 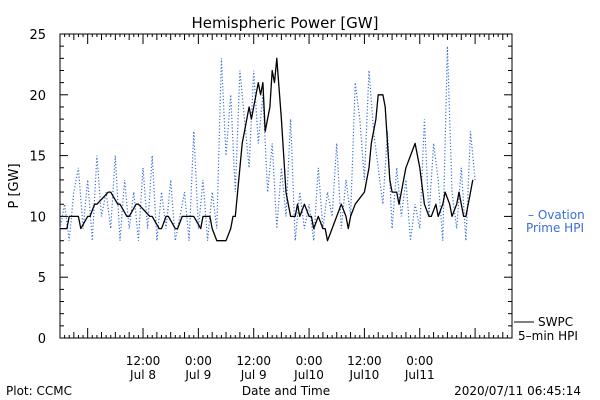 What do you see at coordinates (556, 215) in the screenshot?
I see `legend-ovation-line1: – Ovation` at bounding box center [556, 215].